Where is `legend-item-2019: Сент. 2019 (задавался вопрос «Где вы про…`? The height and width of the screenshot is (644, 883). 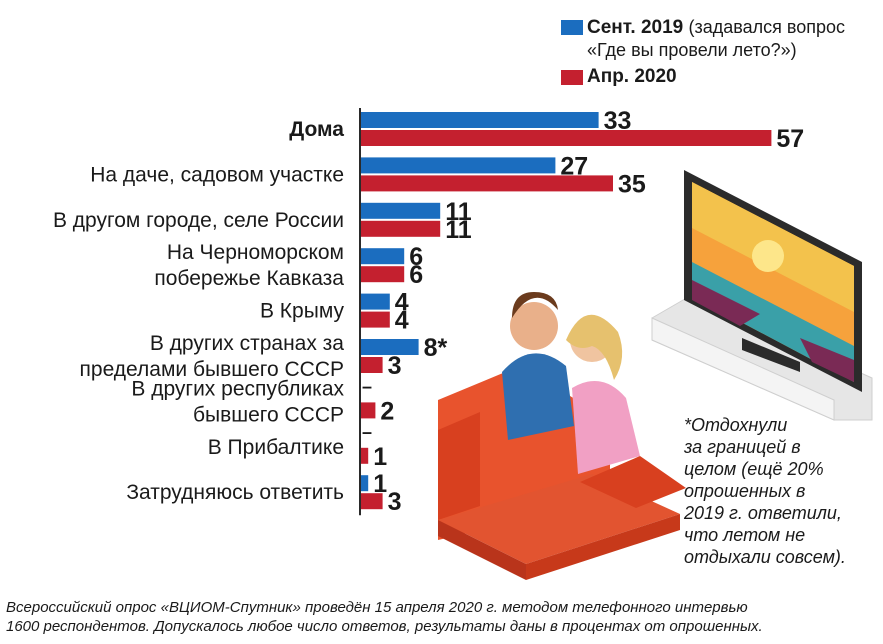 legend-item-2019: Сент. 2019 (задавался вопрос «Где вы про… is located at coordinates (722, 39).